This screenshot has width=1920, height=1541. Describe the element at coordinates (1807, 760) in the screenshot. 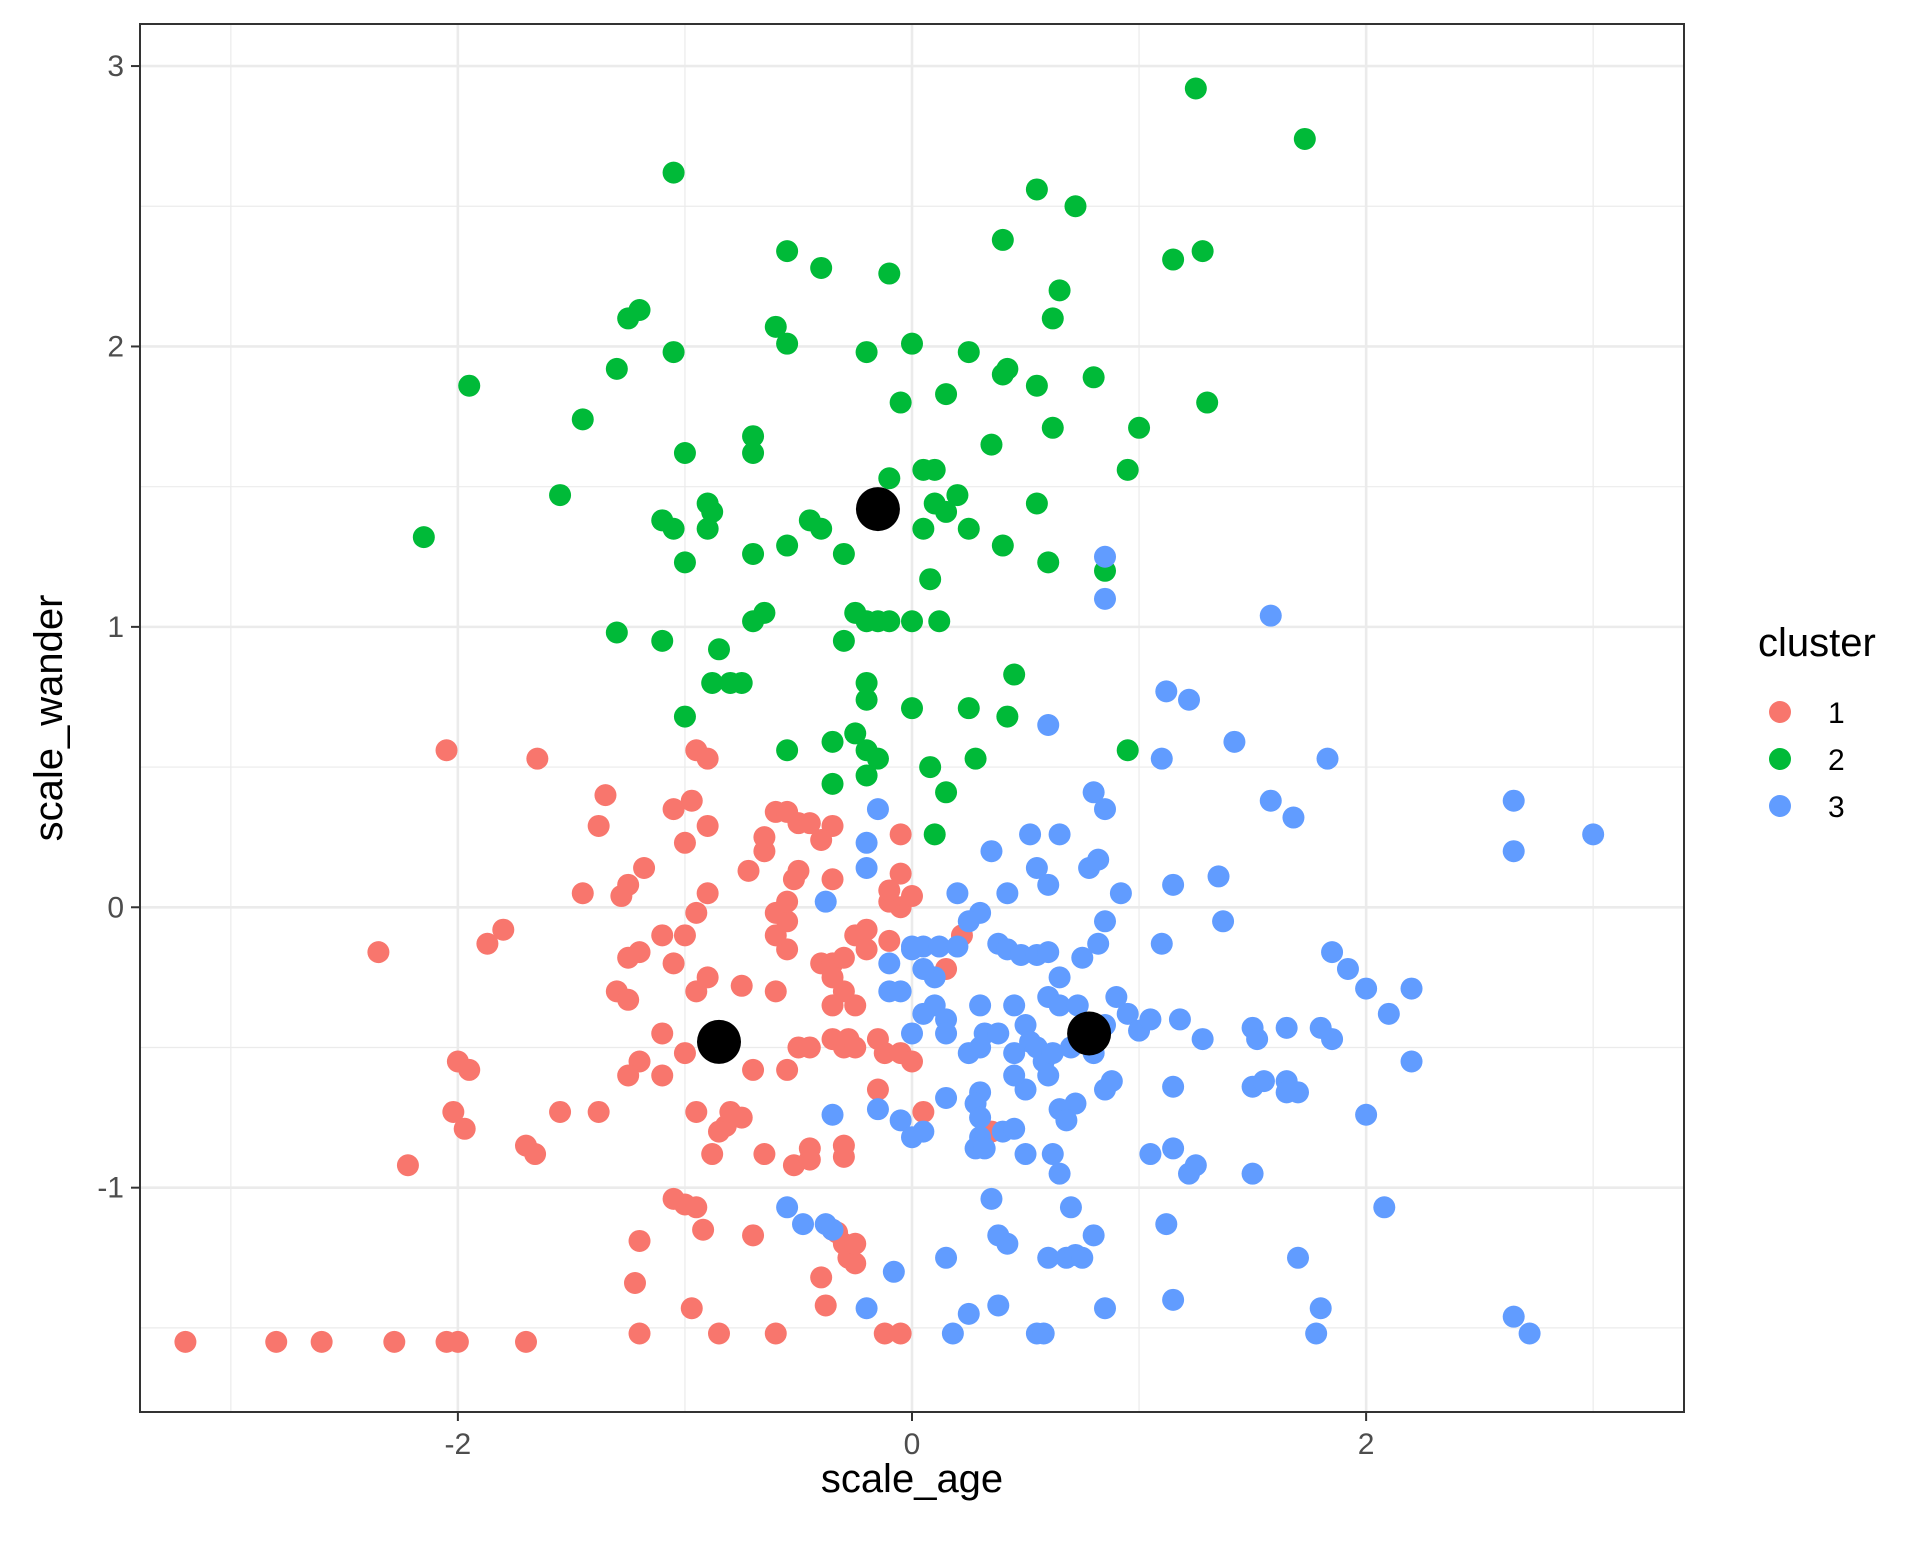

I see `legend-entries: 1 2 3` at that location.